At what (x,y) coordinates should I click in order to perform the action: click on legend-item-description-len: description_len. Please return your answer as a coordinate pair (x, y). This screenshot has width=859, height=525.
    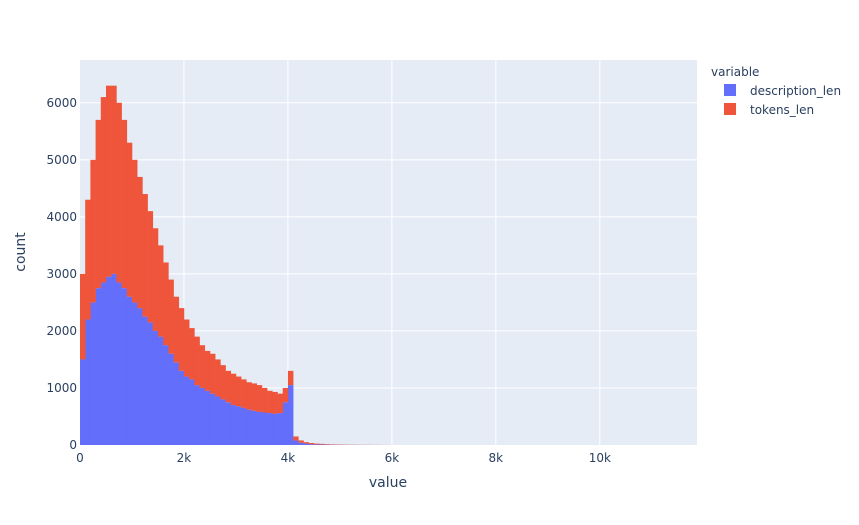
    Looking at the image, I should click on (782, 91).